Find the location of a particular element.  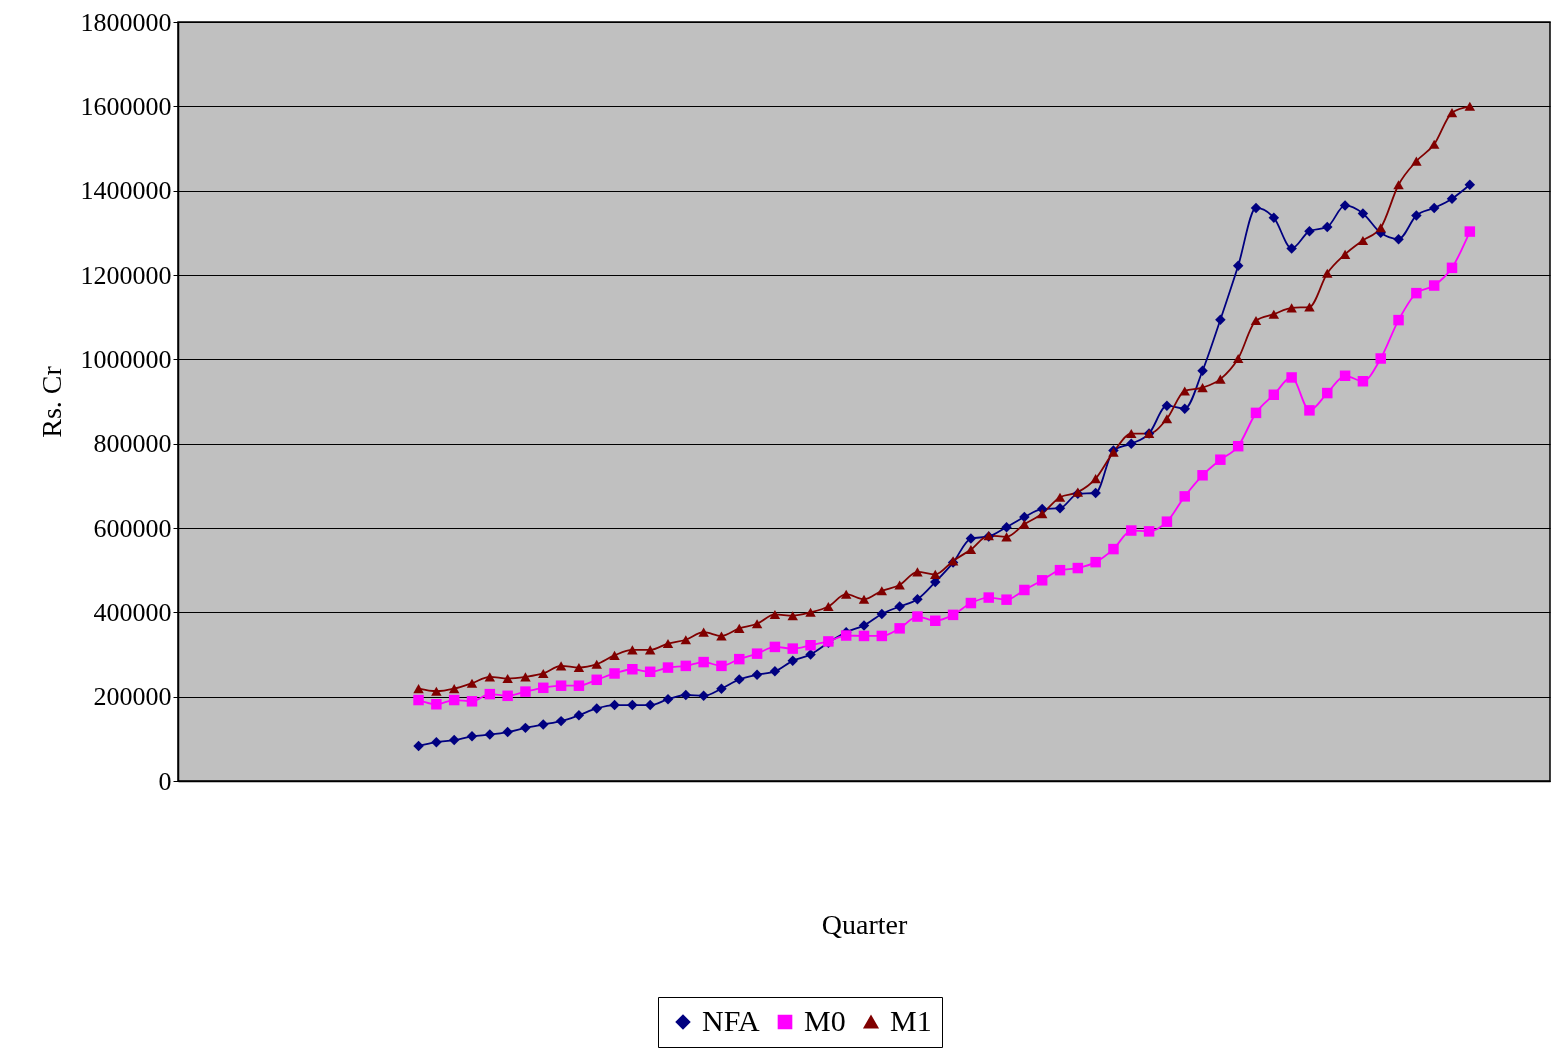

y-tick-label: 200000 is located at coordinates (132, 697).